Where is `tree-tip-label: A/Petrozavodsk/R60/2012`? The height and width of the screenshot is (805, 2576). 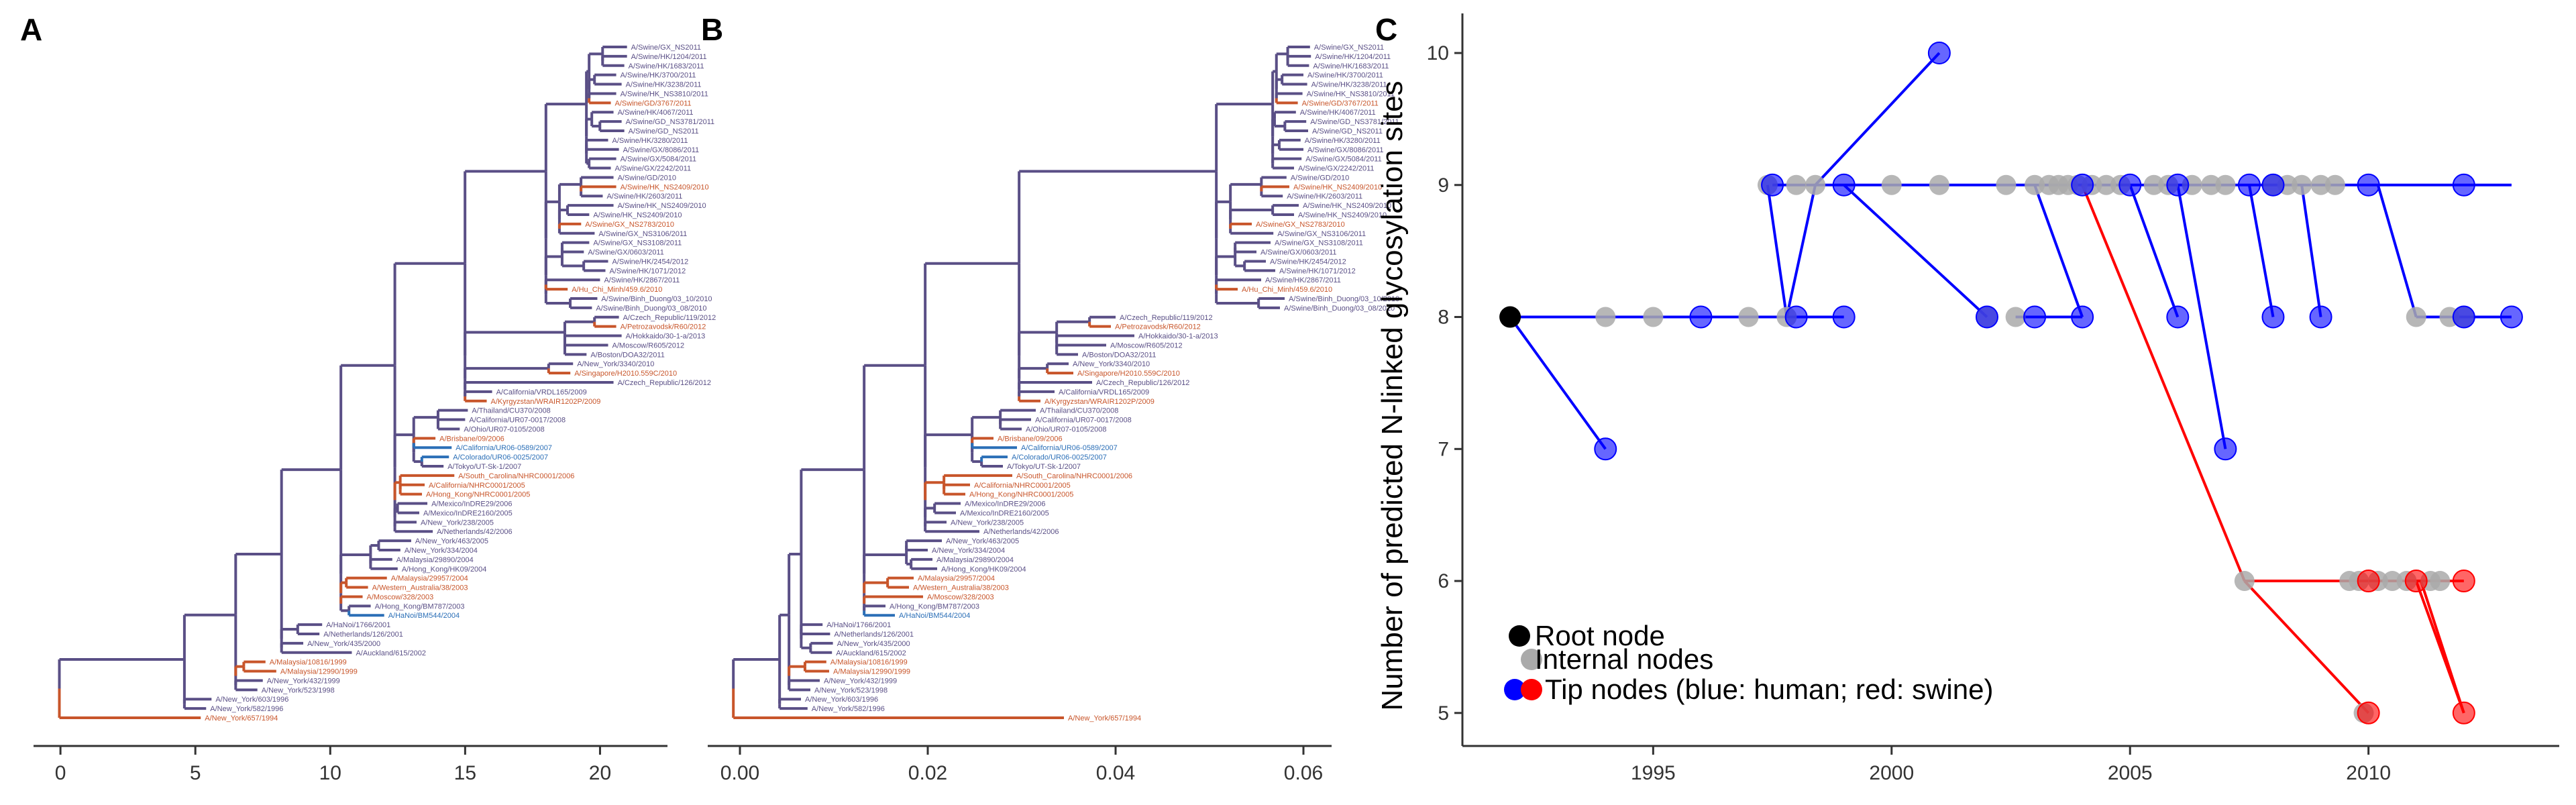
tree-tip-label: A/Petrozavodsk/R60/2012 is located at coordinates (663, 327).